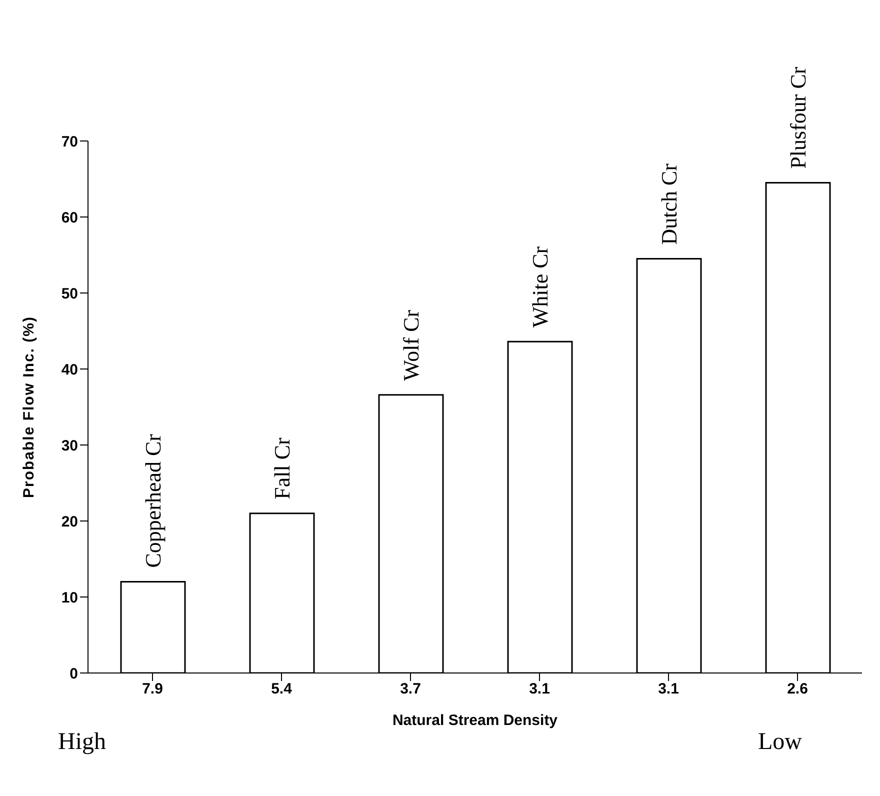 This screenshot has width=880, height=796. Describe the element at coordinates (74, 673) in the screenshot. I see `y-tick-label: 0` at that location.